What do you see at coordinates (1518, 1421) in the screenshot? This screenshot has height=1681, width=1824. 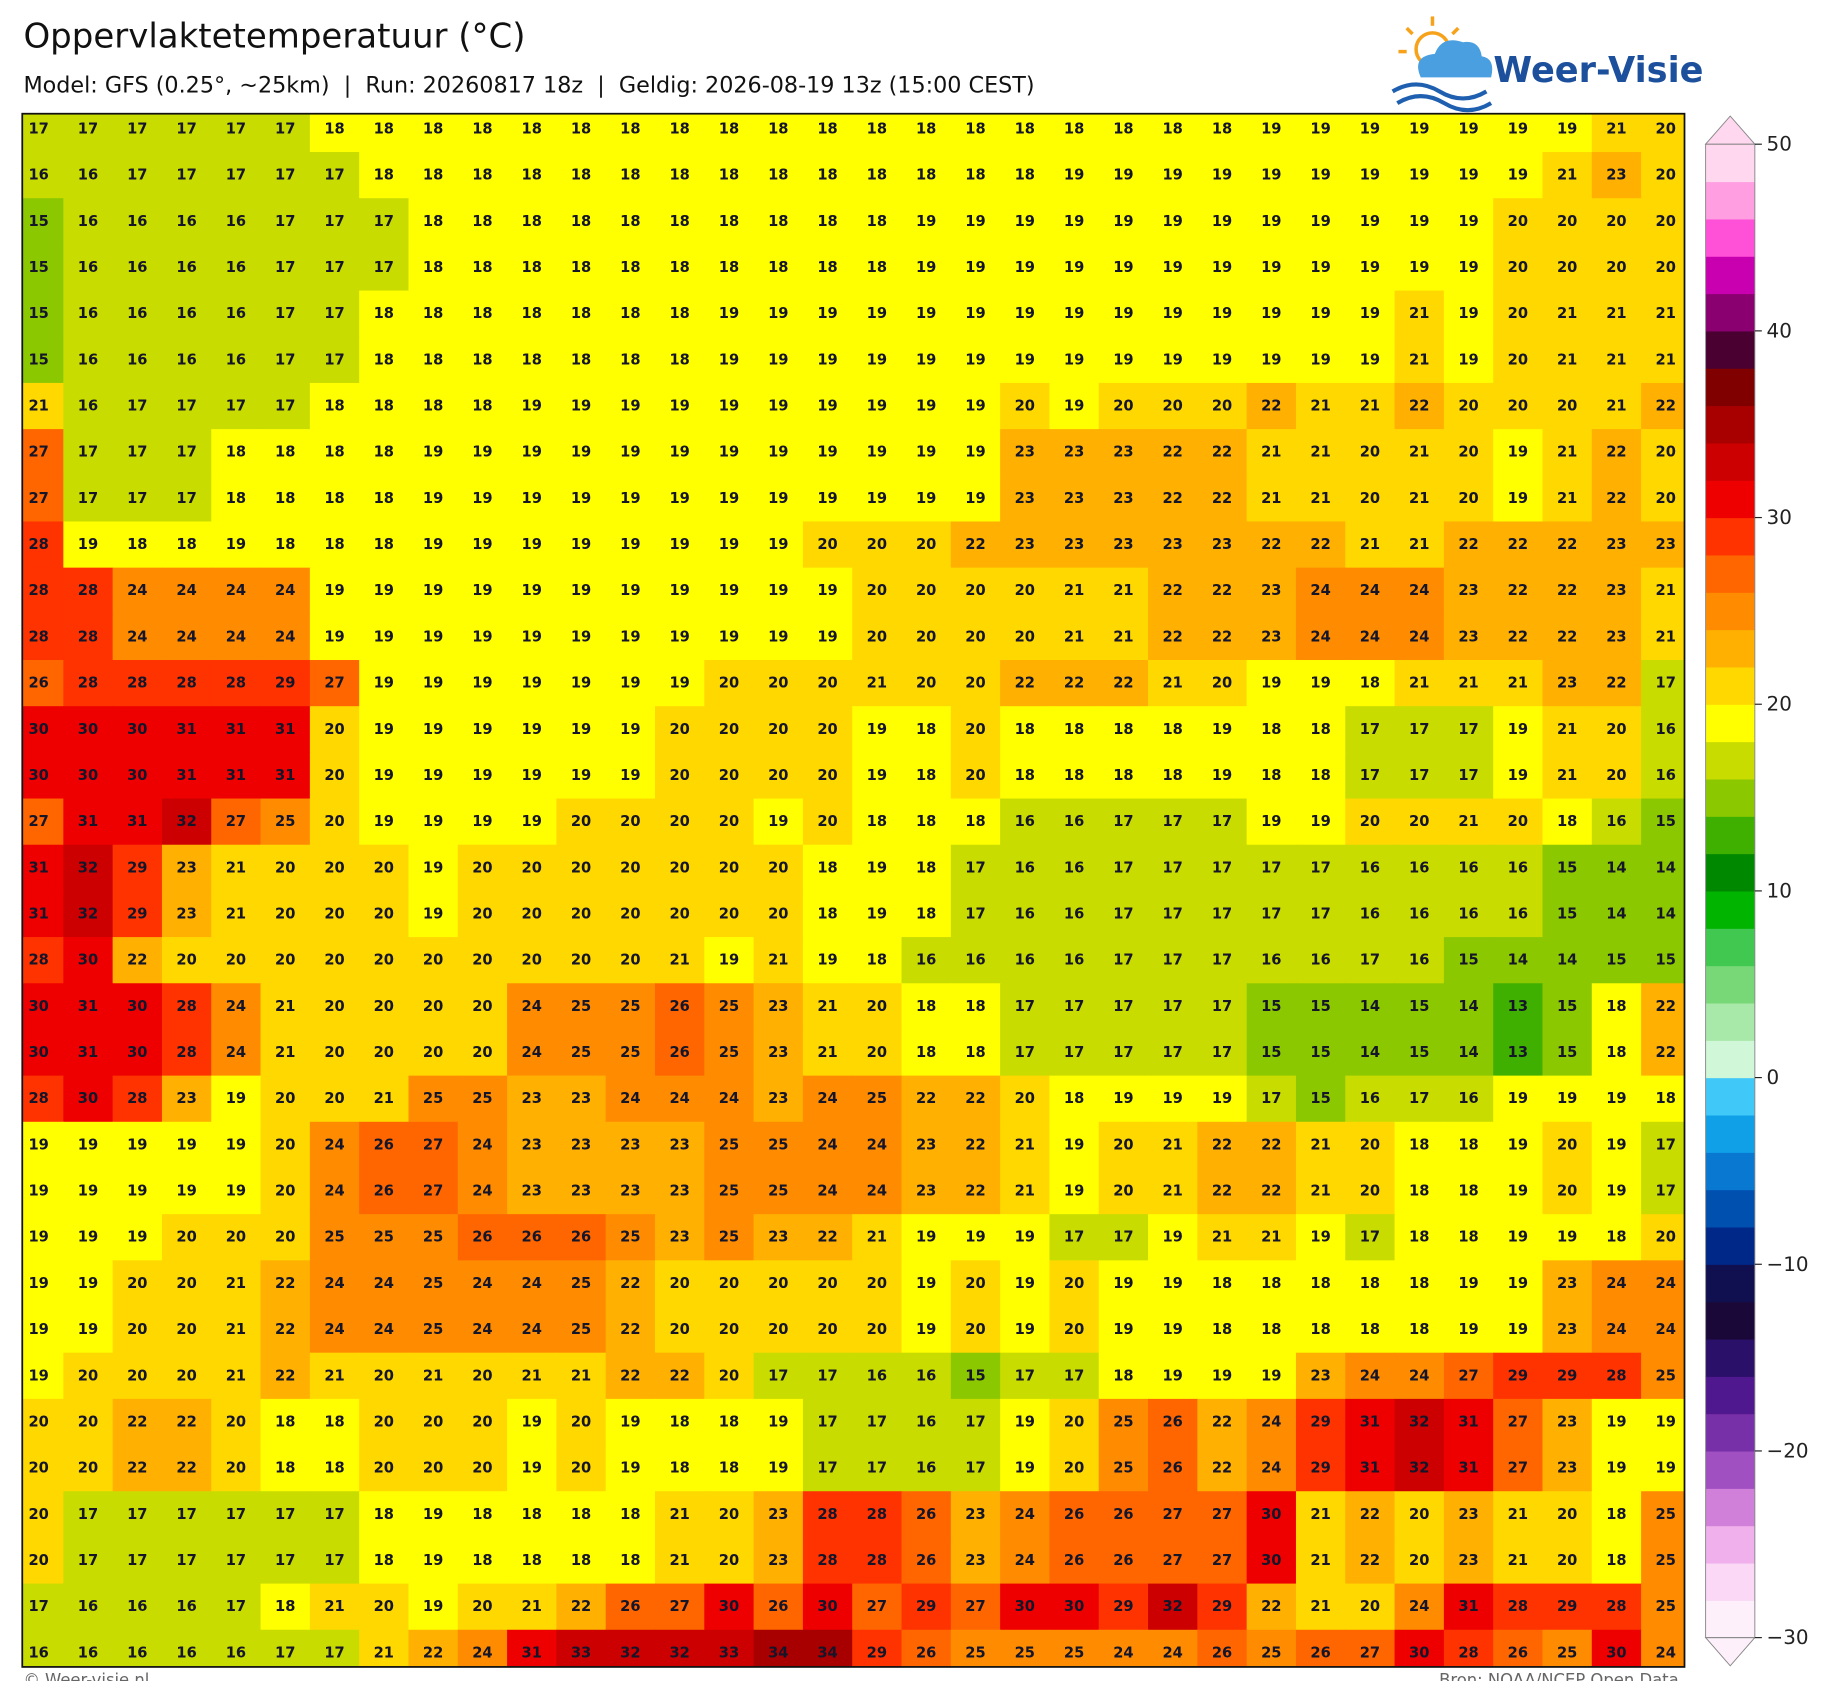 I see `temperature-label: 27` at bounding box center [1518, 1421].